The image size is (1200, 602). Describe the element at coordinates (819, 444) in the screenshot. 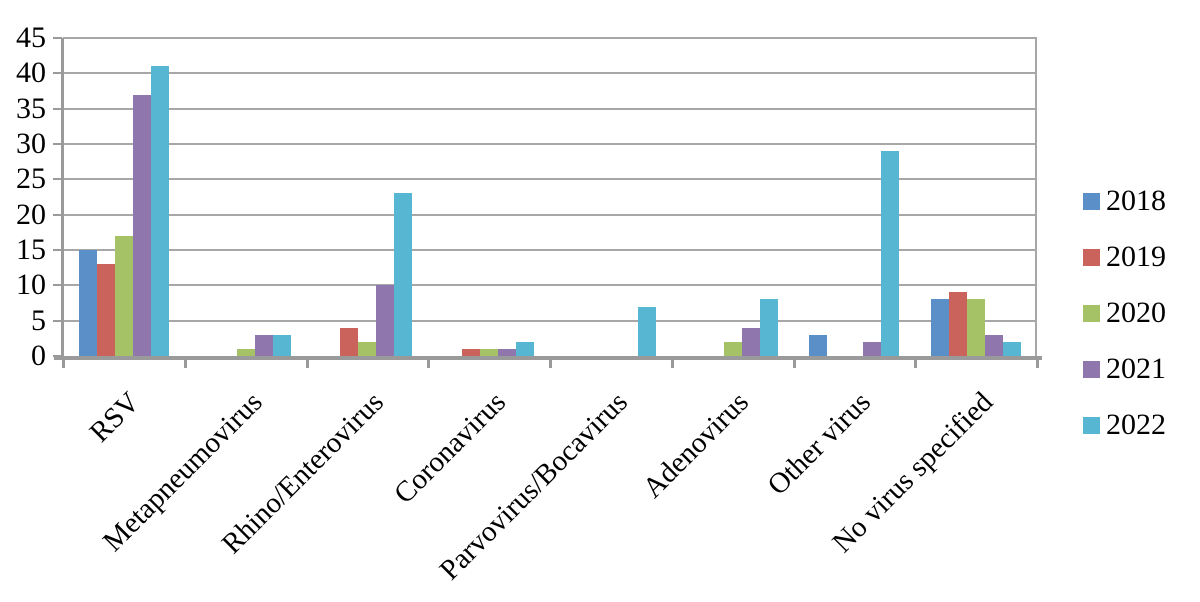

I see `x-category-label-other-virus: Other virus` at that location.